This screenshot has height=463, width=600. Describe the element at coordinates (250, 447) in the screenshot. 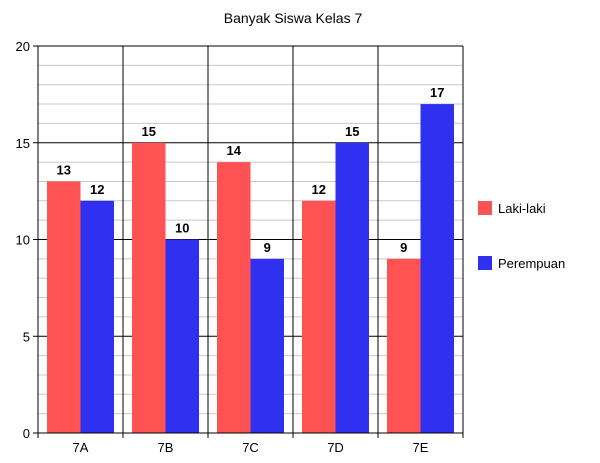

I see `x-tick-label: 7C` at that location.